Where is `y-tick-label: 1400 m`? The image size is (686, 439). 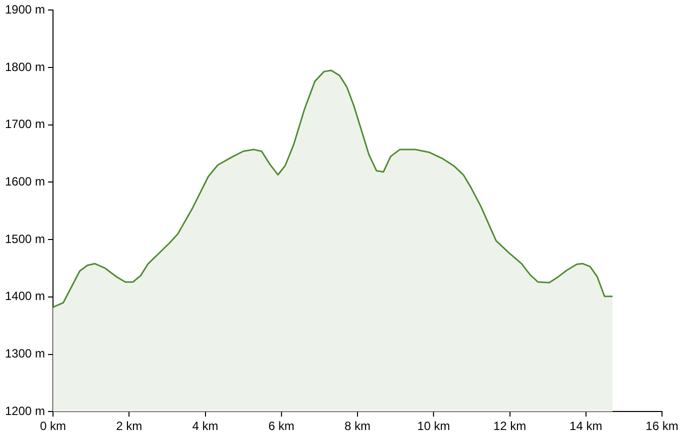
y-tick-label: 1400 m is located at coordinates (25, 296).